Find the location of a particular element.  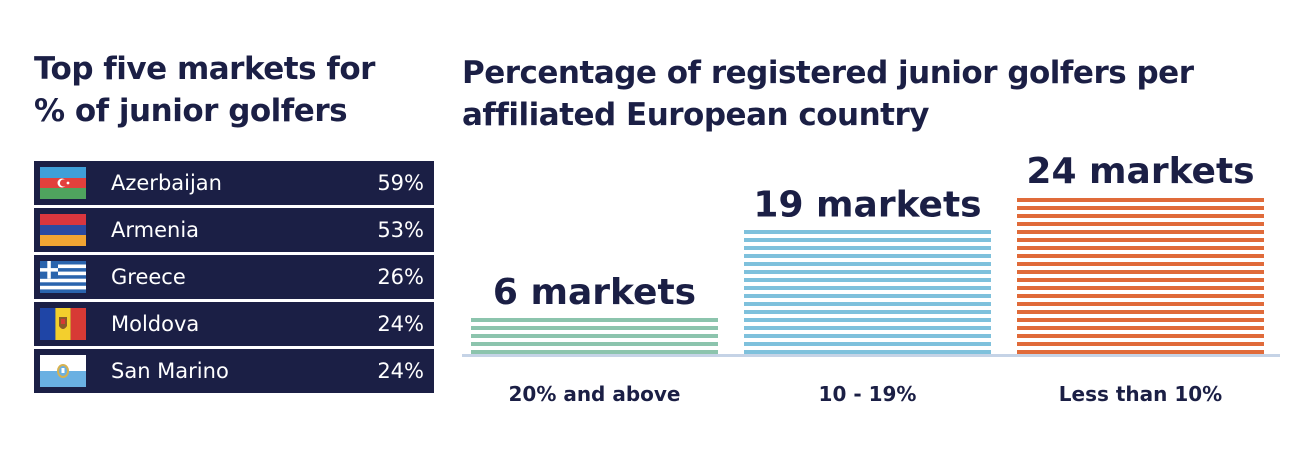

country-percent: 59% is located at coordinates (400, 183).